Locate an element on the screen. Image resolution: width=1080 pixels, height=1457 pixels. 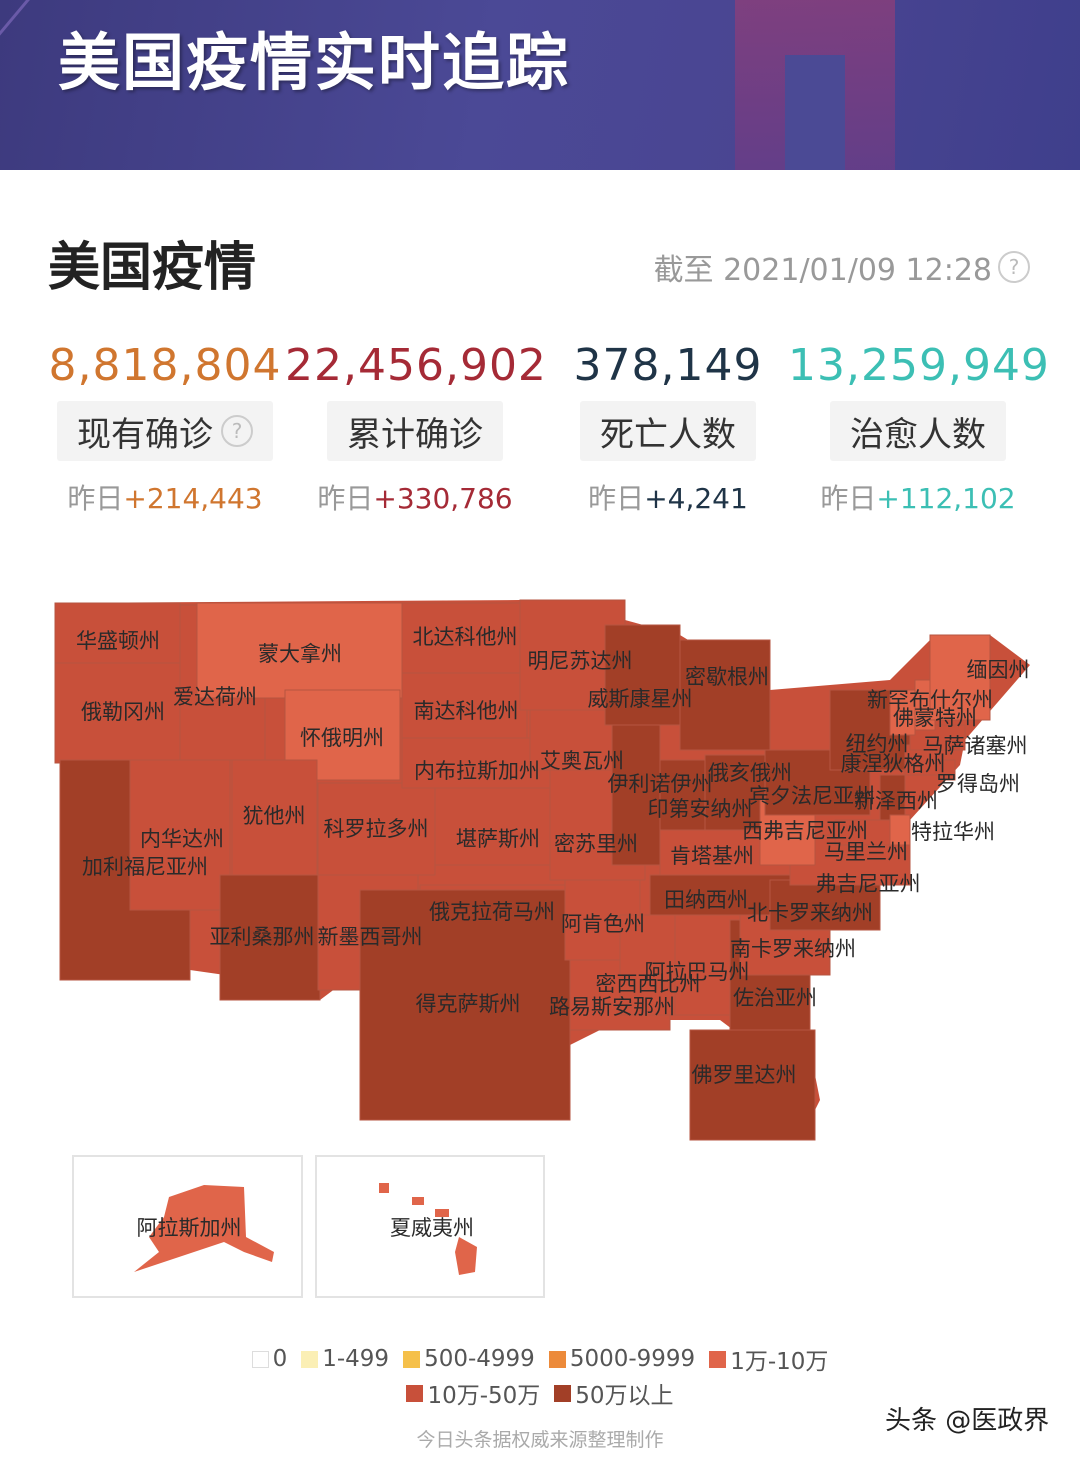
legend-item: 10万-50万 is located at coordinates (473, 1393).